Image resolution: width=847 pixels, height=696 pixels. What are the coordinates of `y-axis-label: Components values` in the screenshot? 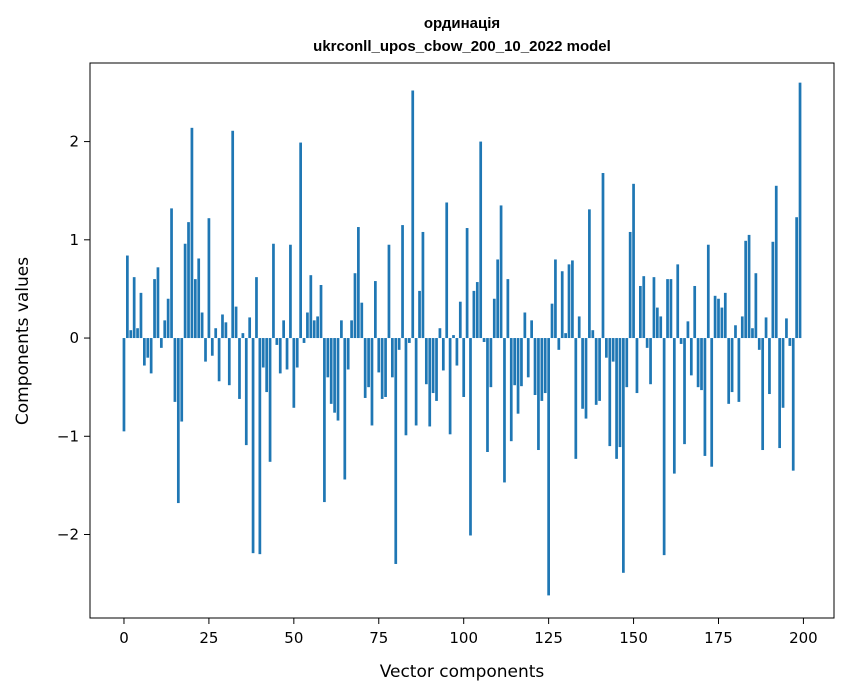 It's located at (23, 341).